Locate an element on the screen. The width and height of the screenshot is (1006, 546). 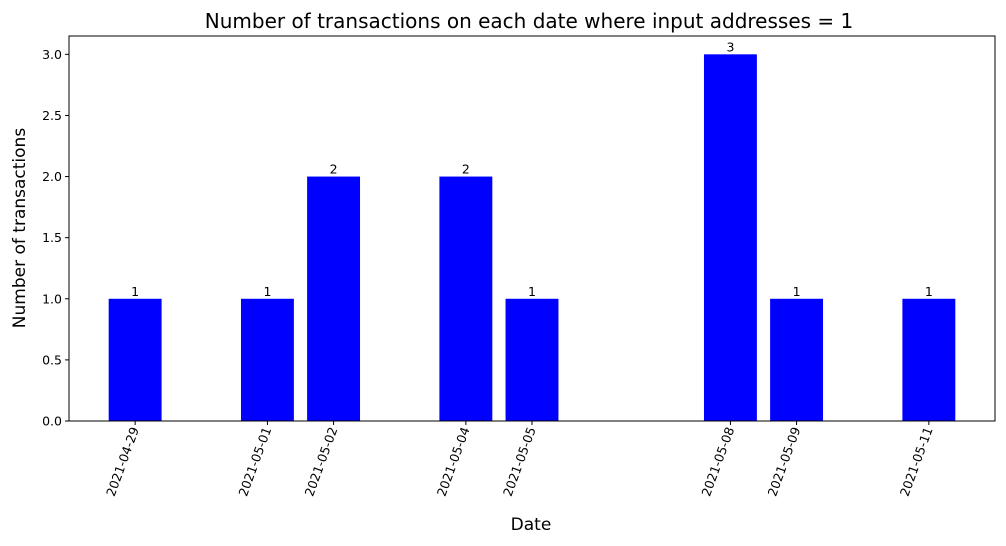
x-tick-label: 2021-05-02 is located at coordinates (320, 461).